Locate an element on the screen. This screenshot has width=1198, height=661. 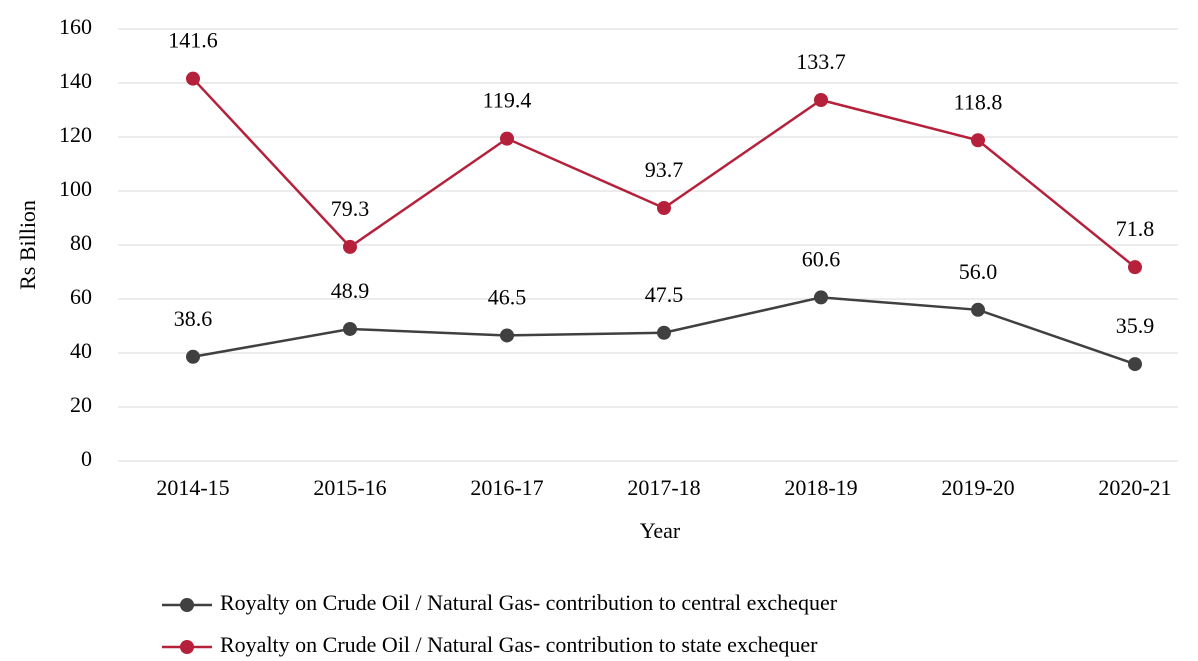
y-tick-label: 140 is located at coordinates (75, 80).